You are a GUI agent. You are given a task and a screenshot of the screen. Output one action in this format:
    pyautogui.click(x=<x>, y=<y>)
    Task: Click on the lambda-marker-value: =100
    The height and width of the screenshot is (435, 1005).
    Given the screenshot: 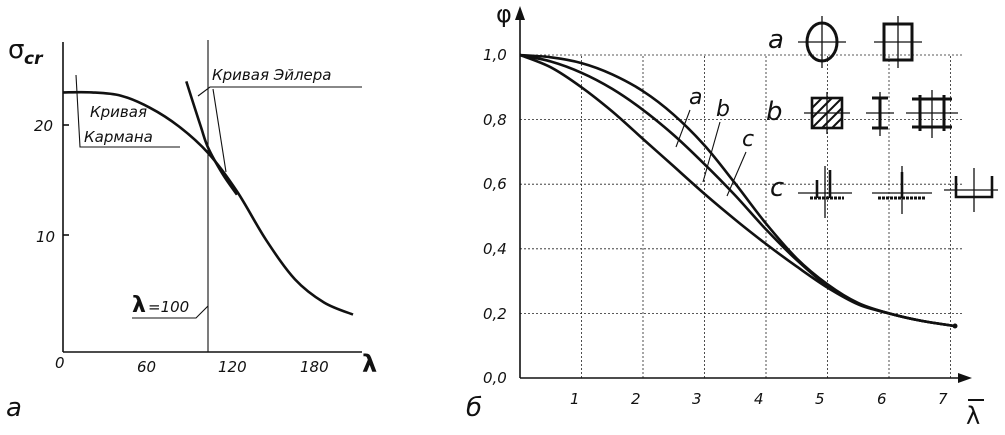 What is the action you would take?
    pyautogui.click(x=168, y=307)
    